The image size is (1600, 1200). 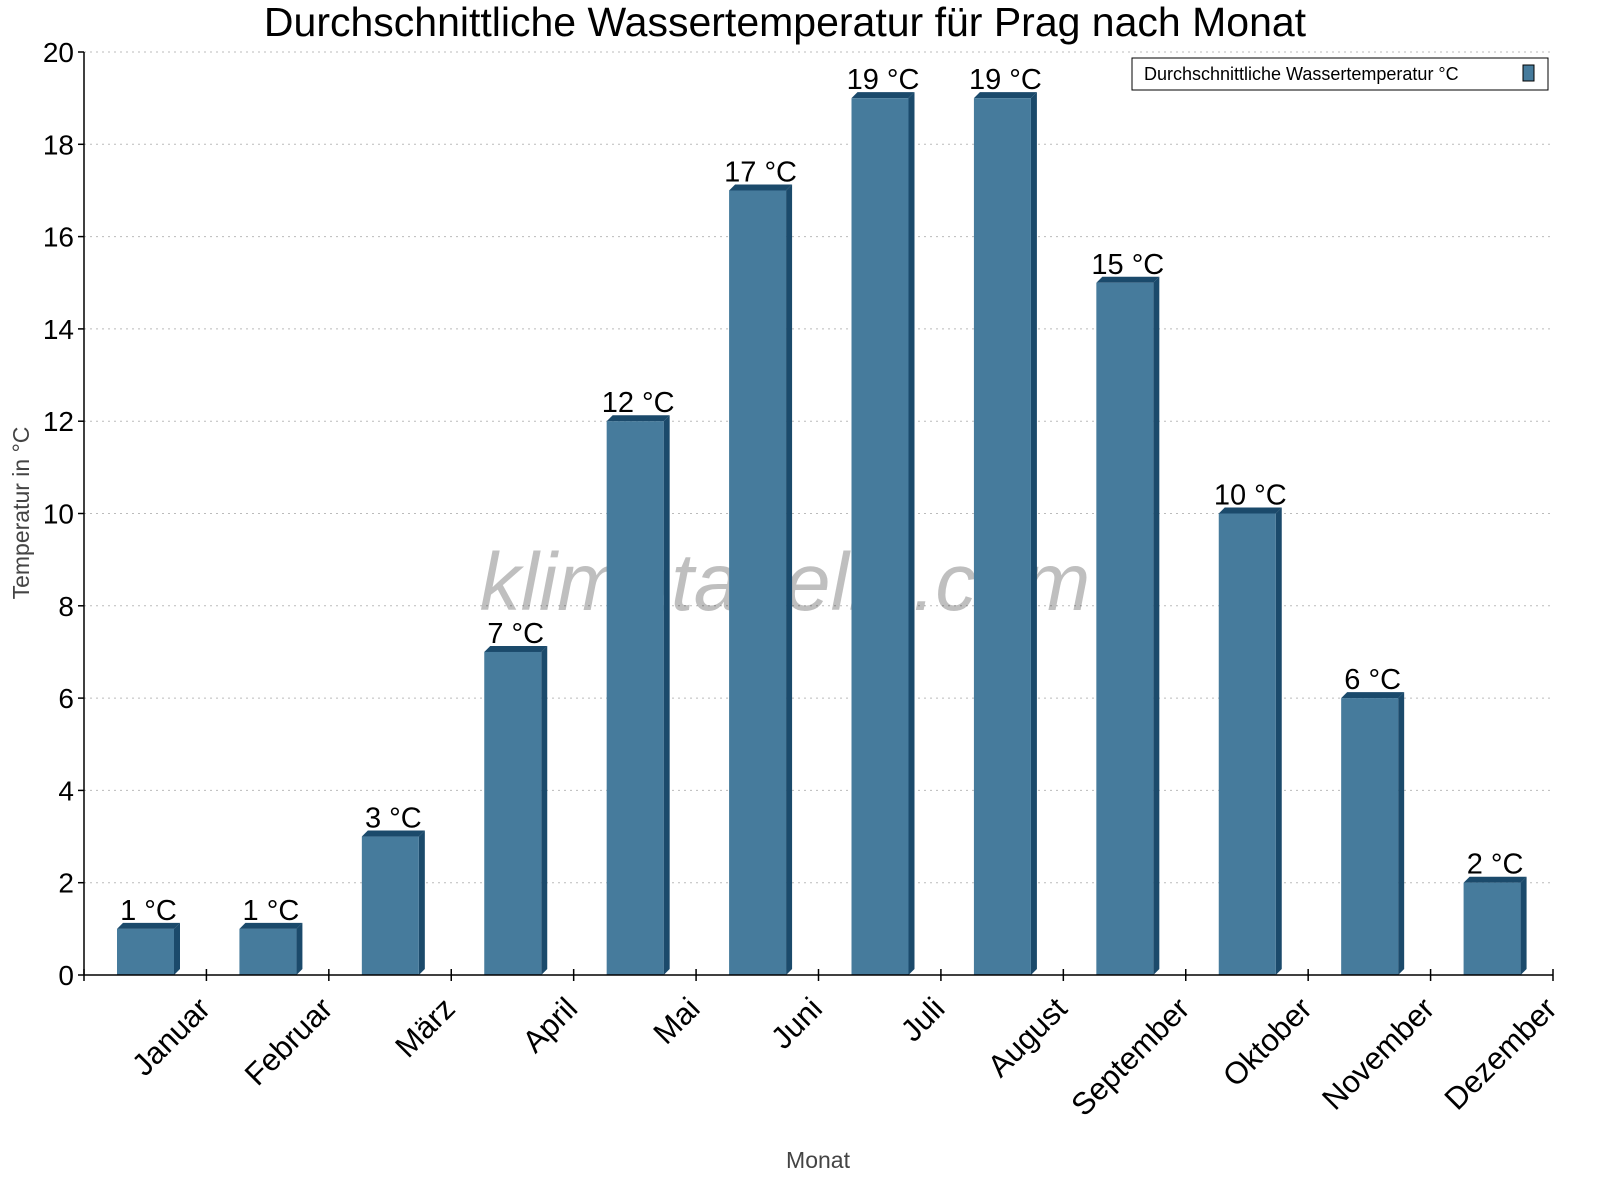 What do you see at coordinates (1127, 265) in the screenshot?
I see `data-label: 15 °C` at bounding box center [1127, 265].